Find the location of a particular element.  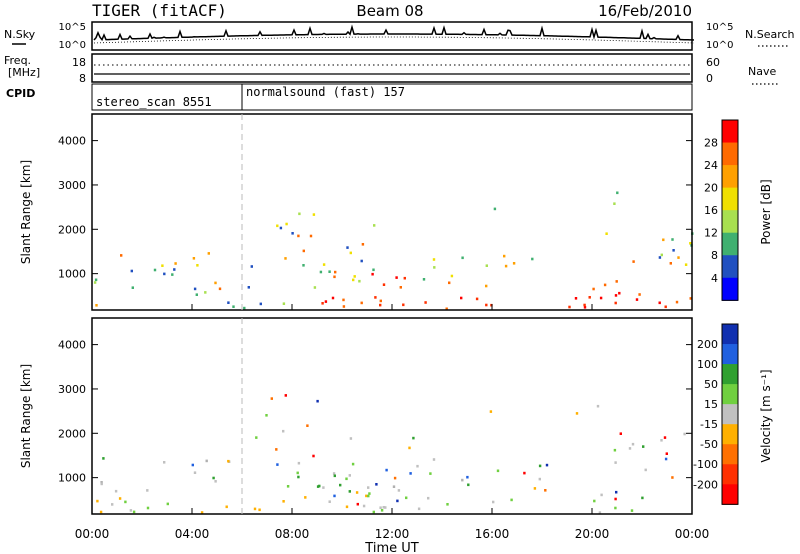

freq-right-tick-bottom: 0 is located at coordinates (709, 78).